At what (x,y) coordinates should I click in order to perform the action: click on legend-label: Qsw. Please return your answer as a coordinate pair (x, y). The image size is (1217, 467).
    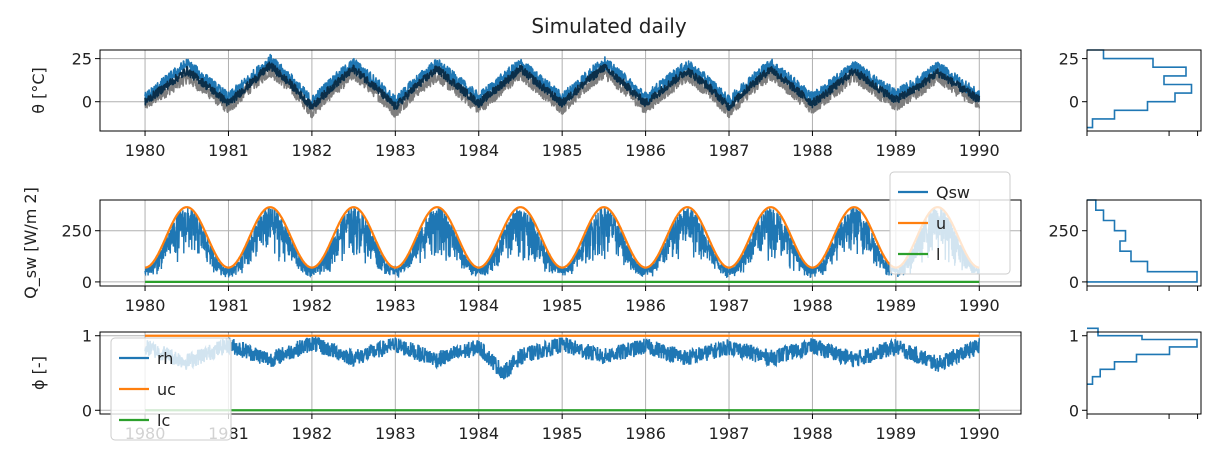
    Looking at the image, I should click on (953, 192).